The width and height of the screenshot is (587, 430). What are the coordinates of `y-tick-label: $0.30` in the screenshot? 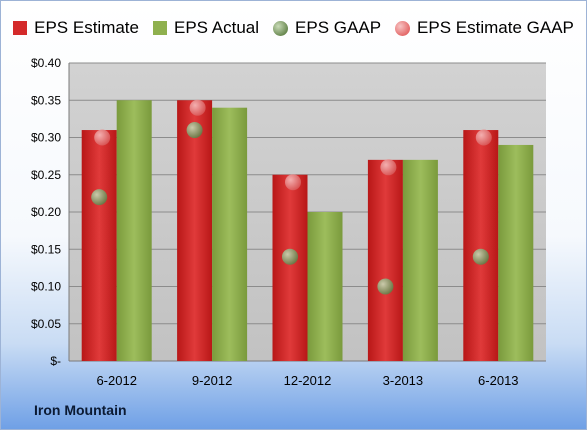 It's located at (46, 138).